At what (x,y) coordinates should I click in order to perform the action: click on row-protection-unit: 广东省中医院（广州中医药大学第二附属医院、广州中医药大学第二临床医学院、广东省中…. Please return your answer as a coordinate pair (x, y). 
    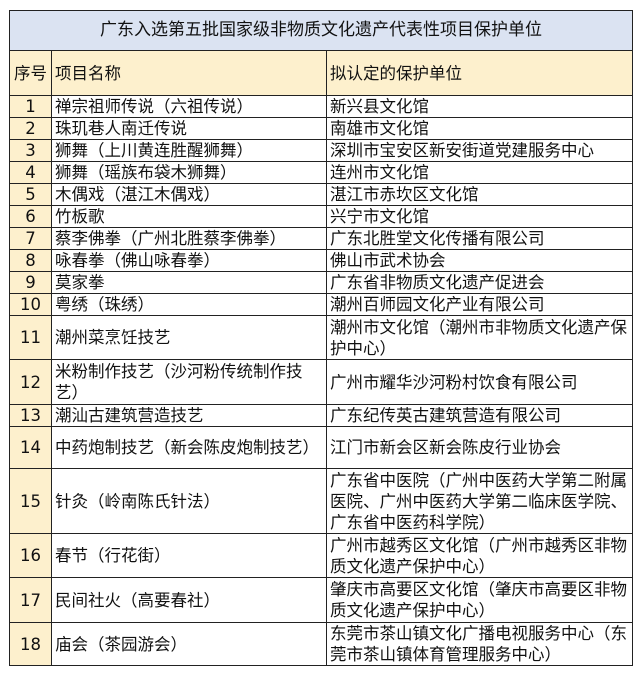
    Looking at the image, I should click on (479, 501).